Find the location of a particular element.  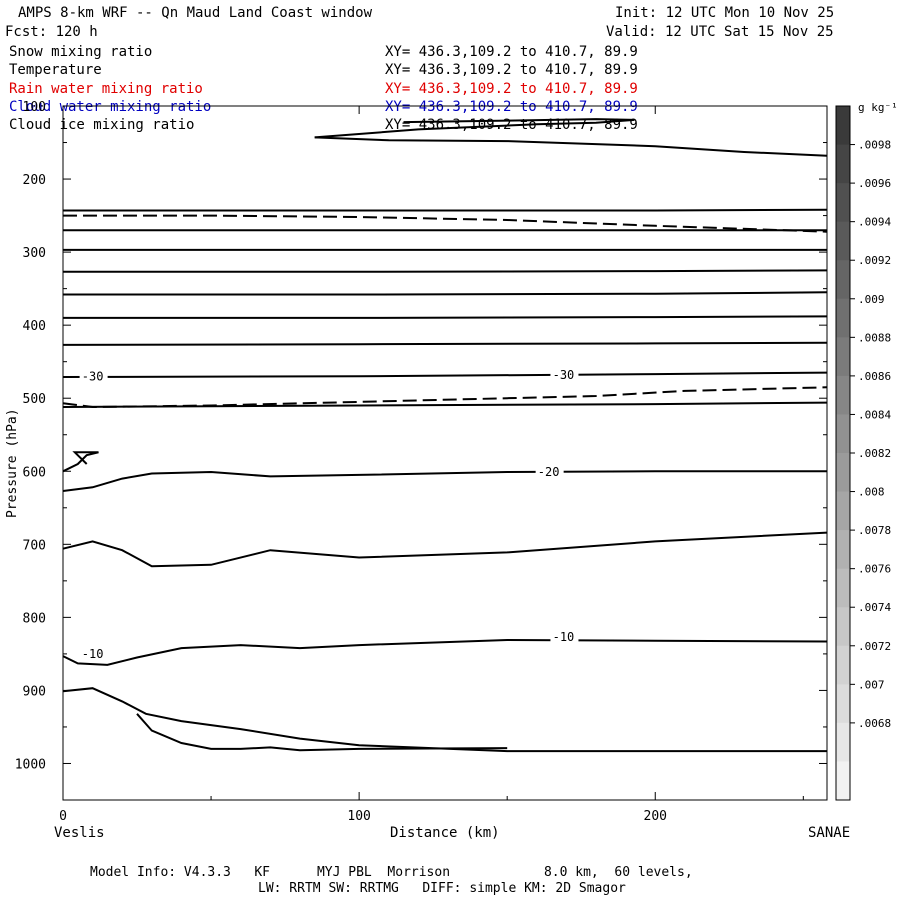

colorbar-label: .007 is located at coordinates (871, 684).